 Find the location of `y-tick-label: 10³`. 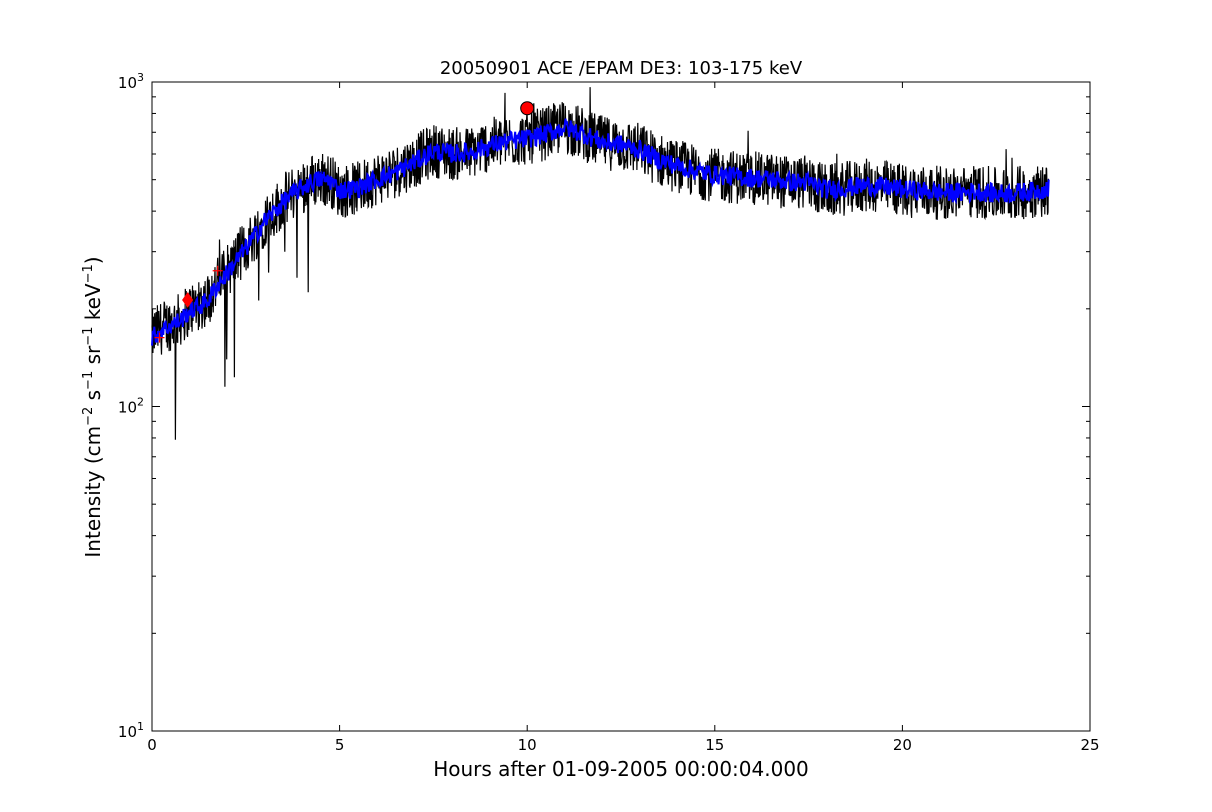

y-tick-label: 10³ is located at coordinates (131, 81).